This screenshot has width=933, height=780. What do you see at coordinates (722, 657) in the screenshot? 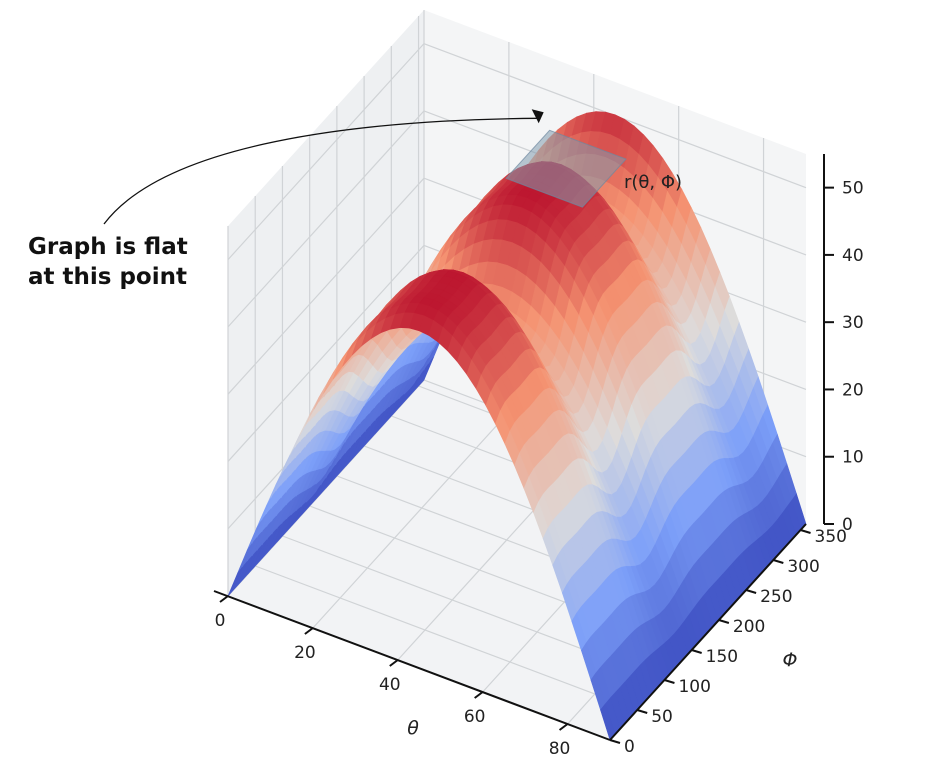
I see `phi-tick-label: 150` at bounding box center [722, 657].